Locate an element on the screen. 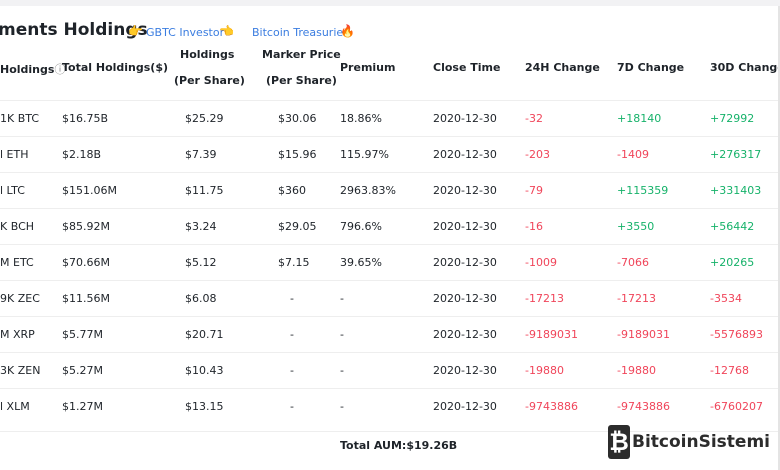  cell-c24: -203 is located at coordinates (537, 154).